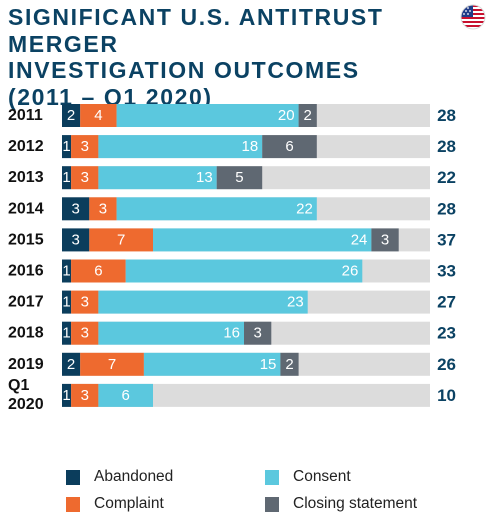 Image resolution: width=500 pixels, height=517 pixels. I want to click on data-label-closing-2011: 2, so click(308, 115).